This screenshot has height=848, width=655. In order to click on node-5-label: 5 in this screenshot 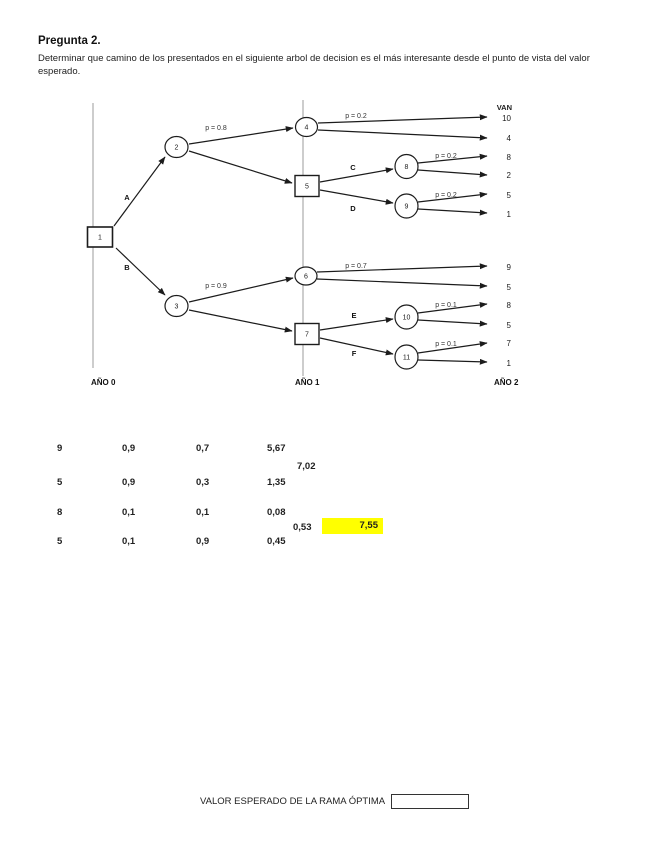, I will do `click(307, 187)`.